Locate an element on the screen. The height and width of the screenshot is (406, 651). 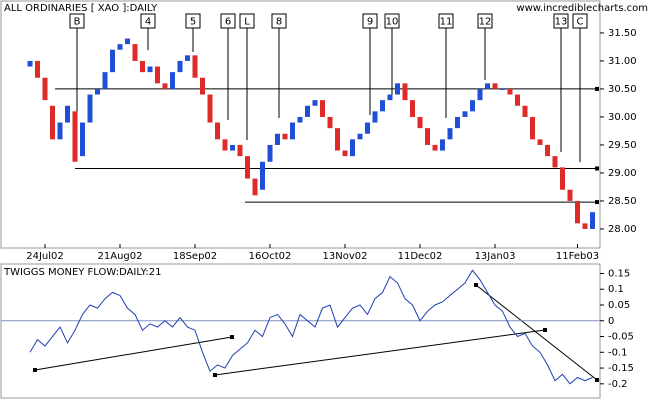
x-tick-label: 11Feb03 is located at coordinates (577, 256).